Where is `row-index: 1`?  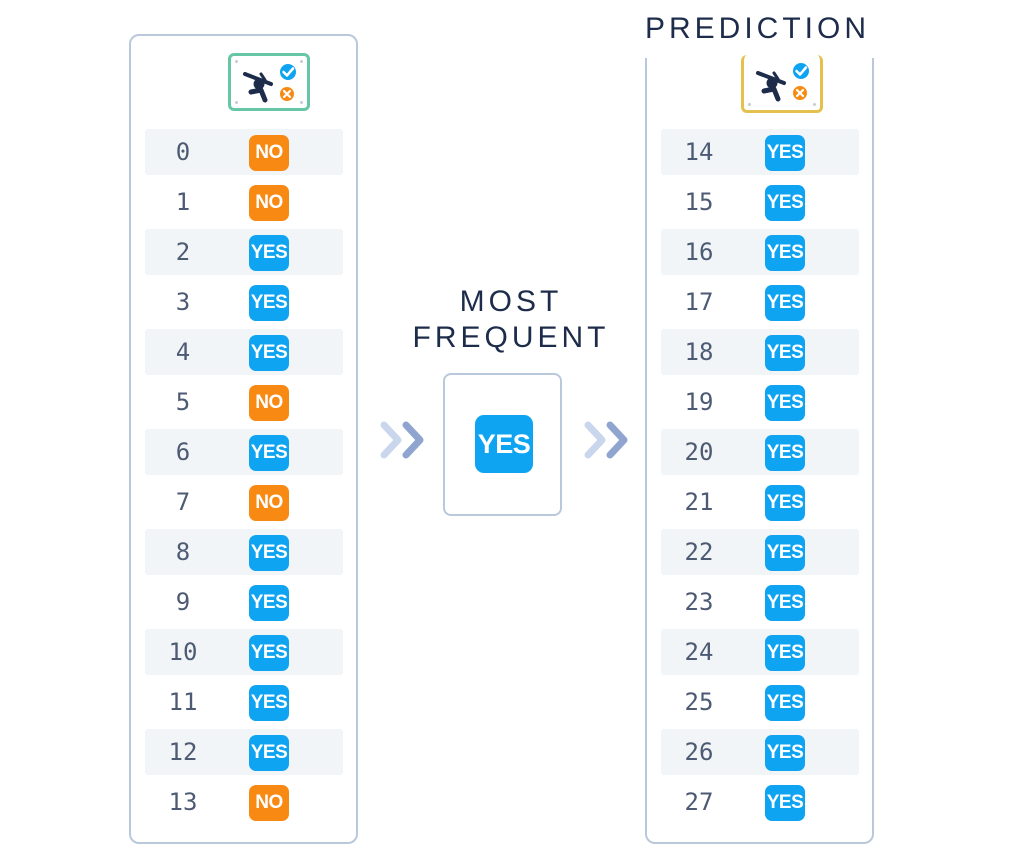 row-index: 1 is located at coordinates (183, 202).